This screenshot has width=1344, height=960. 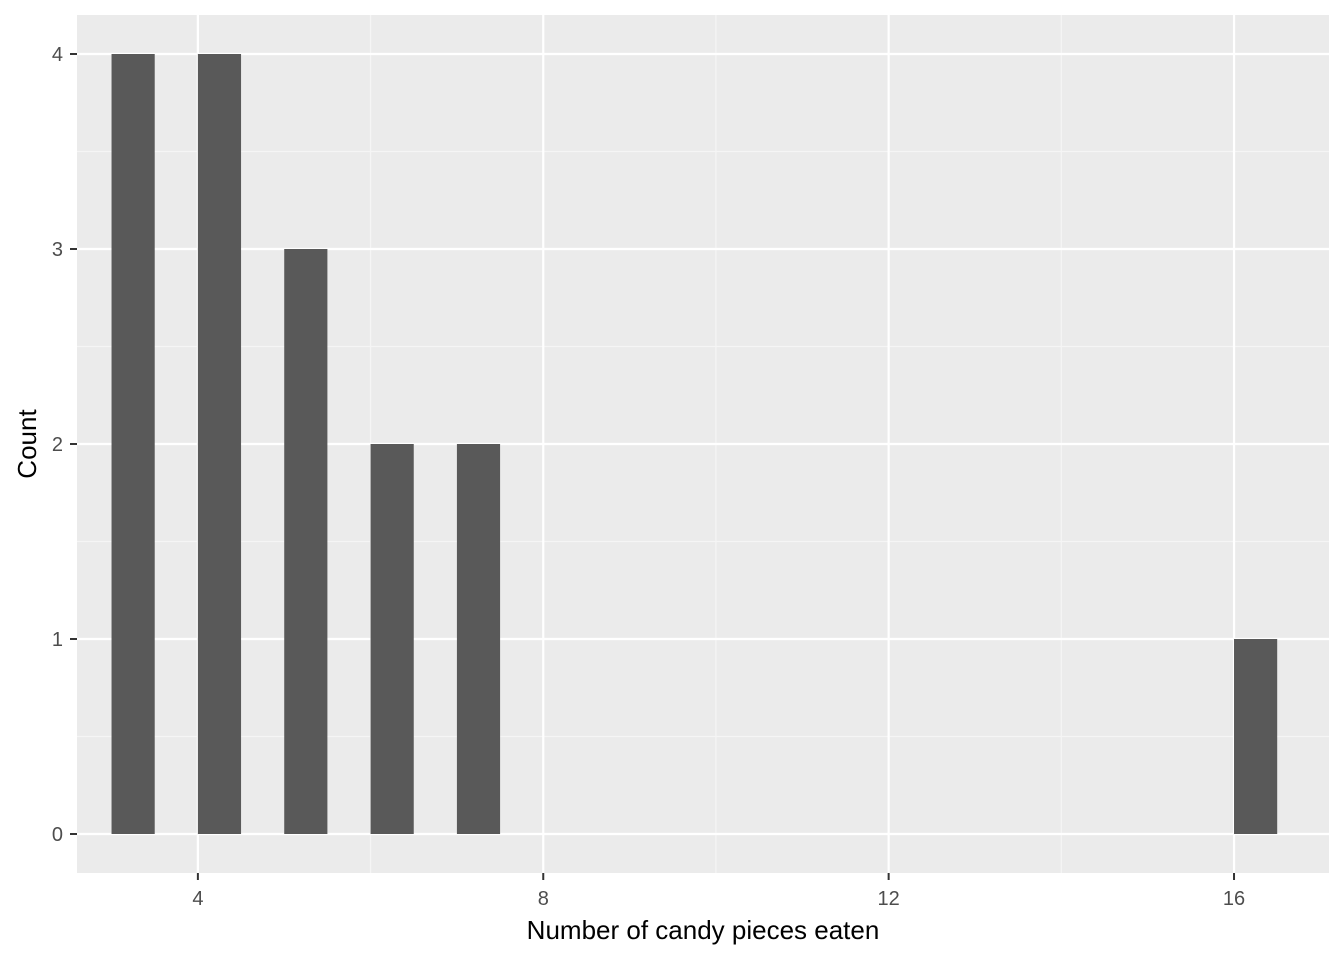 What do you see at coordinates (27, 444) in the screenshot?
I see `y-axis-title: Count` at bounding box center [27, 444].